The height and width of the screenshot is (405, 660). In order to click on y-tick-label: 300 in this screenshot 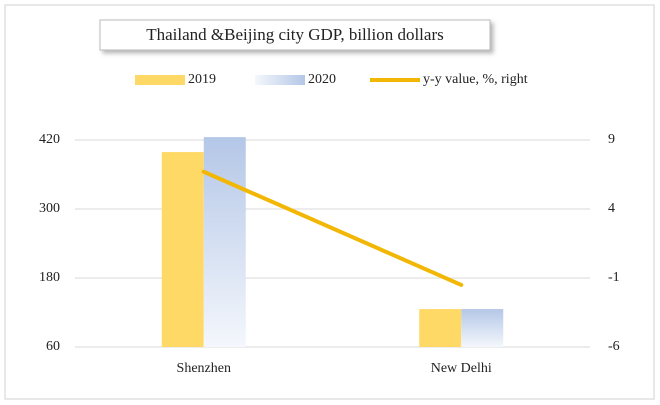, I will do `click(49, 208)`.